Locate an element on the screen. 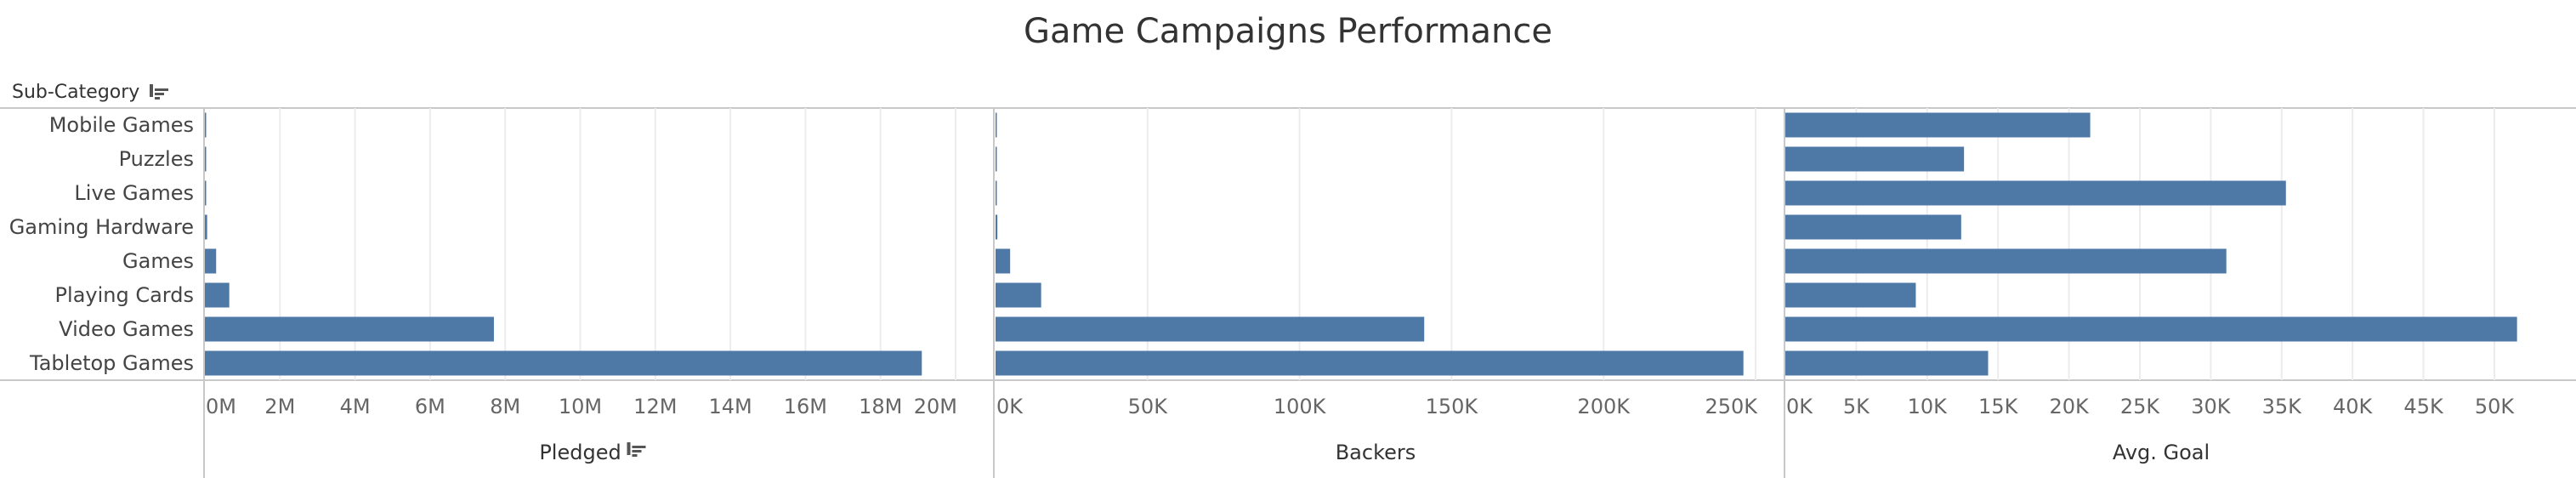 The image size is (2576, 478). bar-pledged-gaming-hardware is located at coordinates (206, 227).